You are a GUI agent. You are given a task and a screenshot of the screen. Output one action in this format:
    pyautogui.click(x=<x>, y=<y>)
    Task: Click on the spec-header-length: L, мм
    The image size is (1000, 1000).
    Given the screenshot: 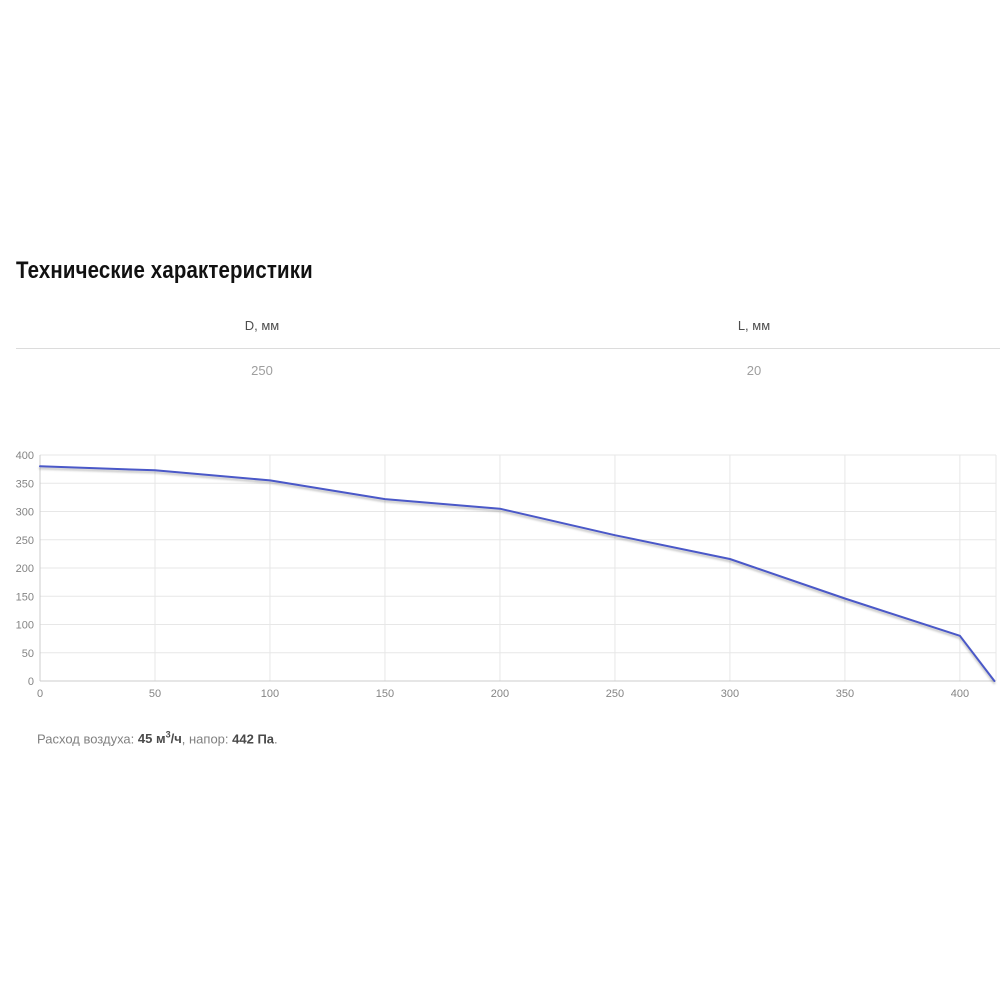 What is the action you would take?
    pyautogui.click(x=754, y=325)
    